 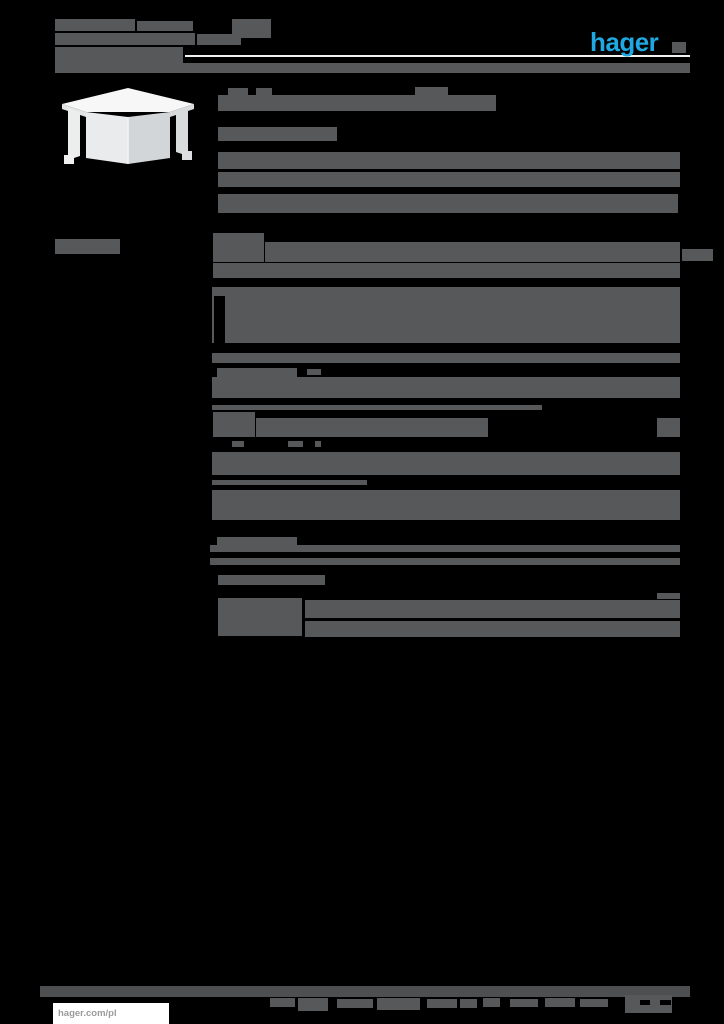 I want to click on website-link: hager.com/pl, so click(x=87, y=1013).